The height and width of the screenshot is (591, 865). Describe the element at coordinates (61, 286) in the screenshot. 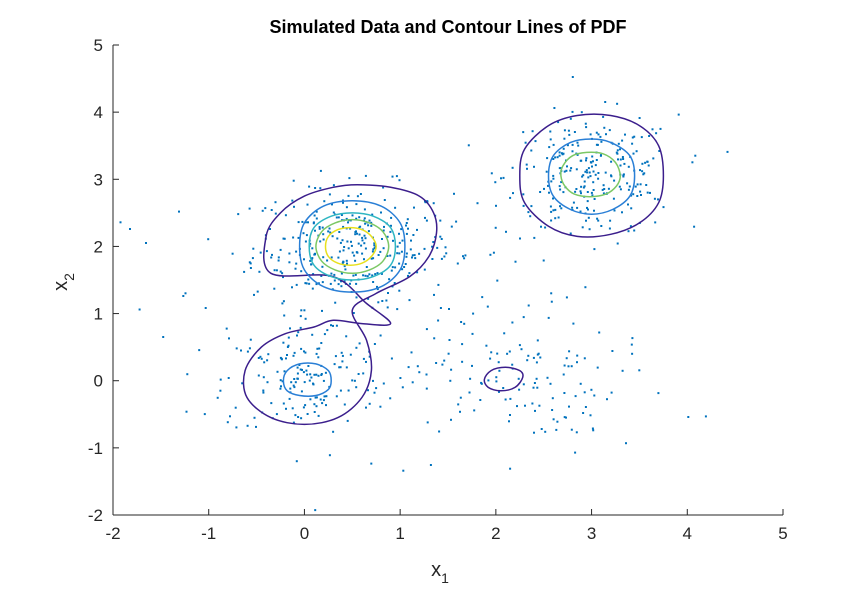

I see `y-axis-title-base: x` at that location.